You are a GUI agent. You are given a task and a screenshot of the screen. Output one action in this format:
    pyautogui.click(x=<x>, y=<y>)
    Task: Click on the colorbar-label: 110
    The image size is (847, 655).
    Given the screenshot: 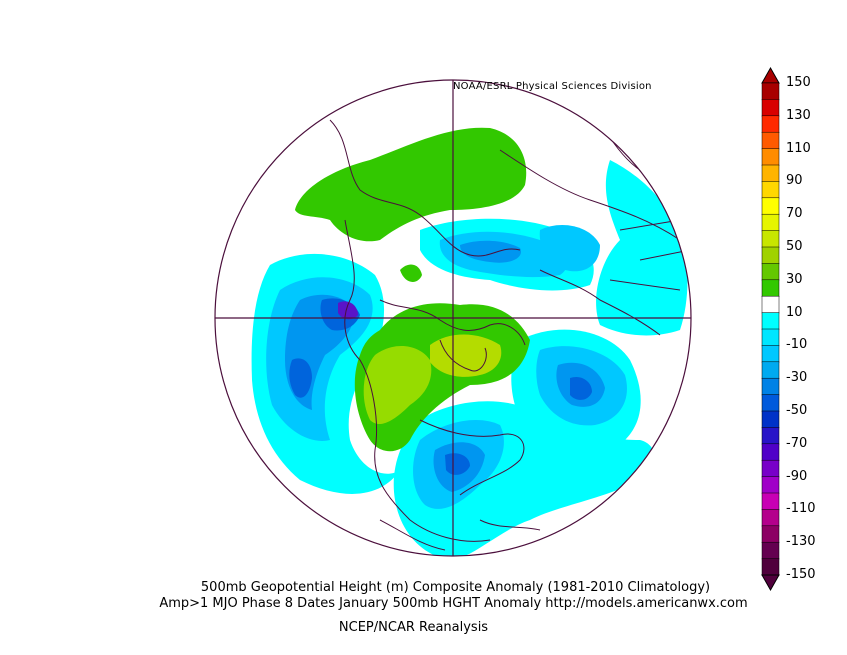 What is the action you would take?
    pyautogui.click(x=798, y=148)
    